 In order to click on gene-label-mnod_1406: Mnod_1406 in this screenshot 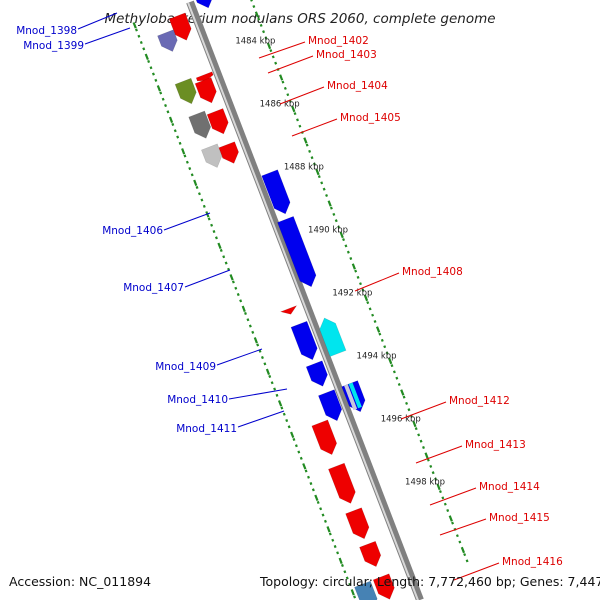, I will do `click(132, 231)`.